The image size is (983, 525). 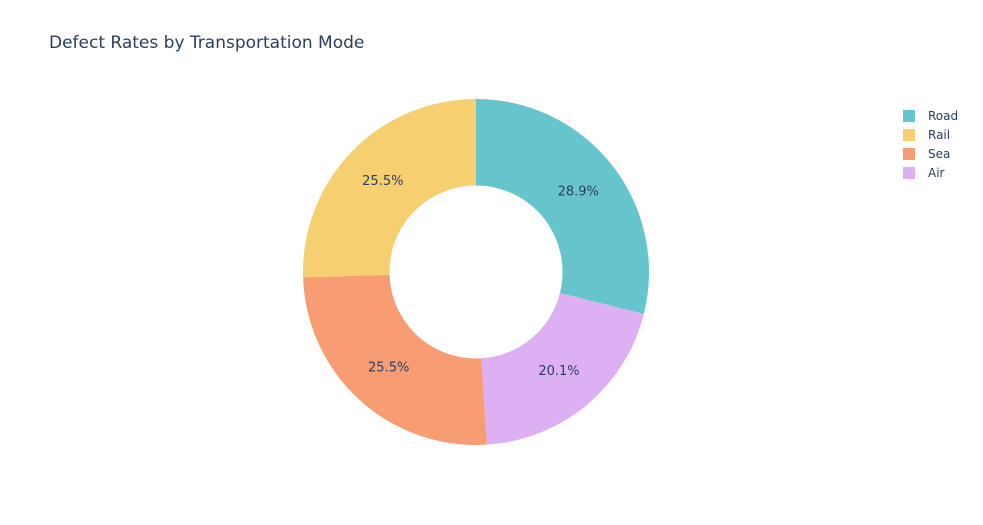 I want to click on donut-slice-sea, so click(x=395, y=360).